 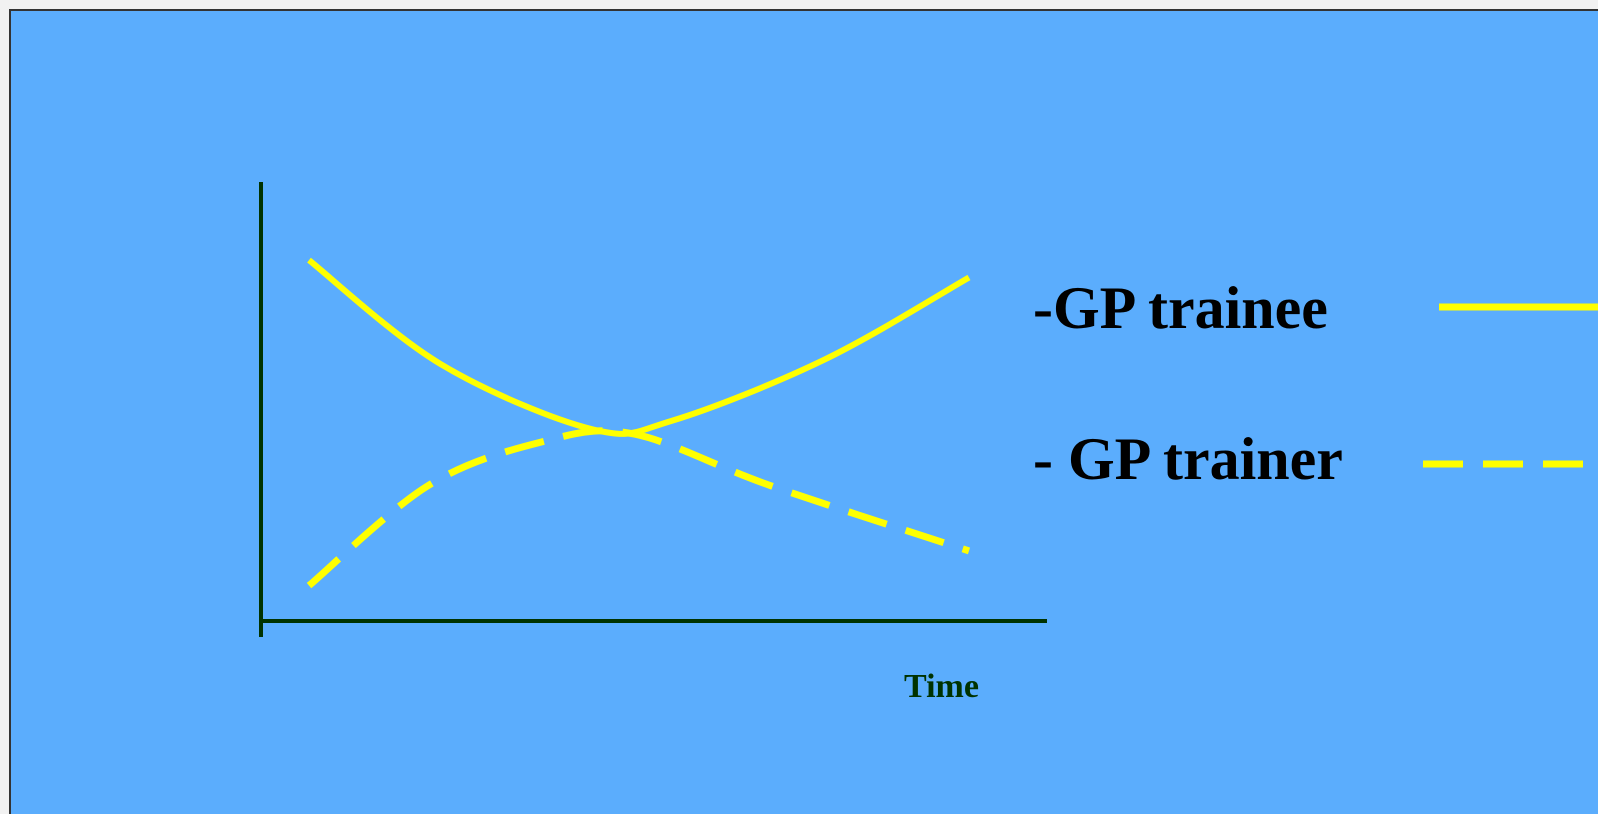 I want to click on legend-gp-trainee-label: -GP trainee, so click(x=1180, y=308).